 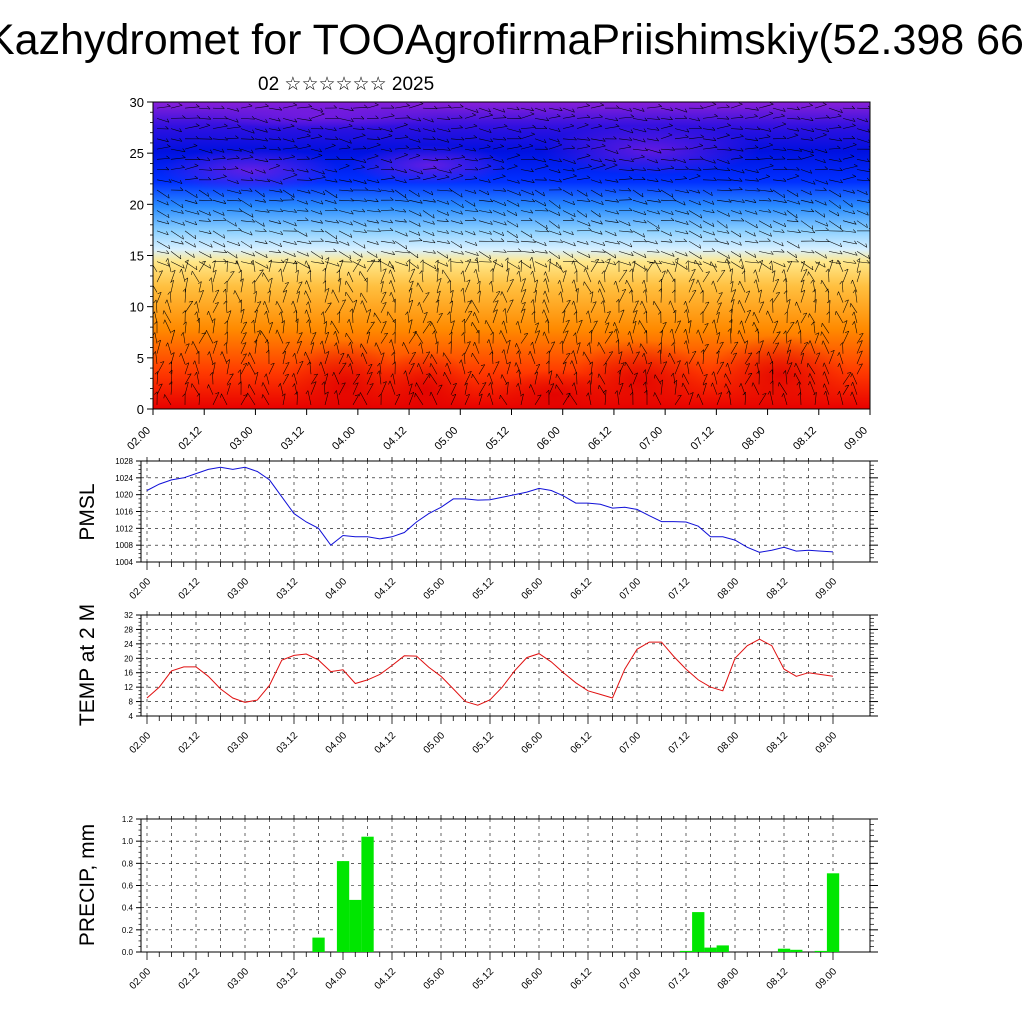 What do you see at coordinates (582, 589) in the screenshot?
I see `panel-xtick-label: 06.12` at bounding box center [582, 589].